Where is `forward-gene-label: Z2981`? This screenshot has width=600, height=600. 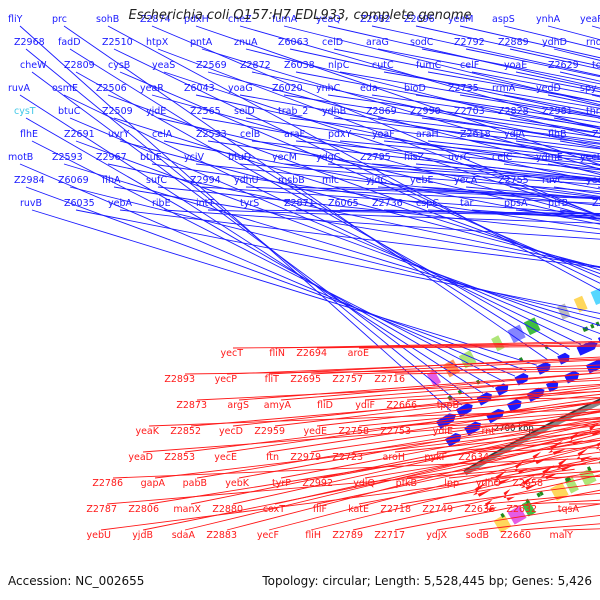 forward-gene-label: Z2981 is located at coordinates (557, 111).